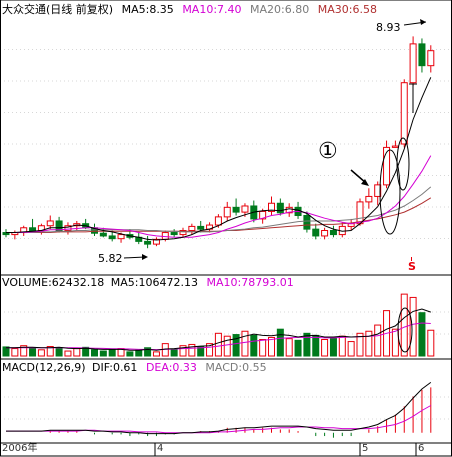 This screenshot has width=452, height=457. What do you see at coordinates (412, 266) in the screenshot?
I see `signal-mark: S` at bounding box center [412, 266].